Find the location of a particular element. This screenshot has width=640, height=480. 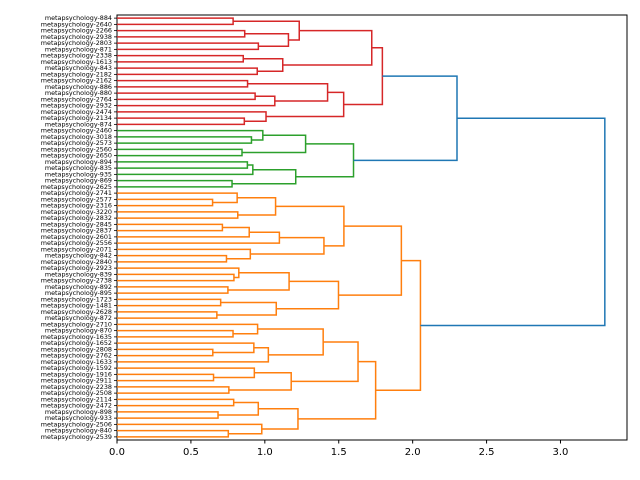

leaf-label: metapsychology-2762 is located at coordinates (76, 356).